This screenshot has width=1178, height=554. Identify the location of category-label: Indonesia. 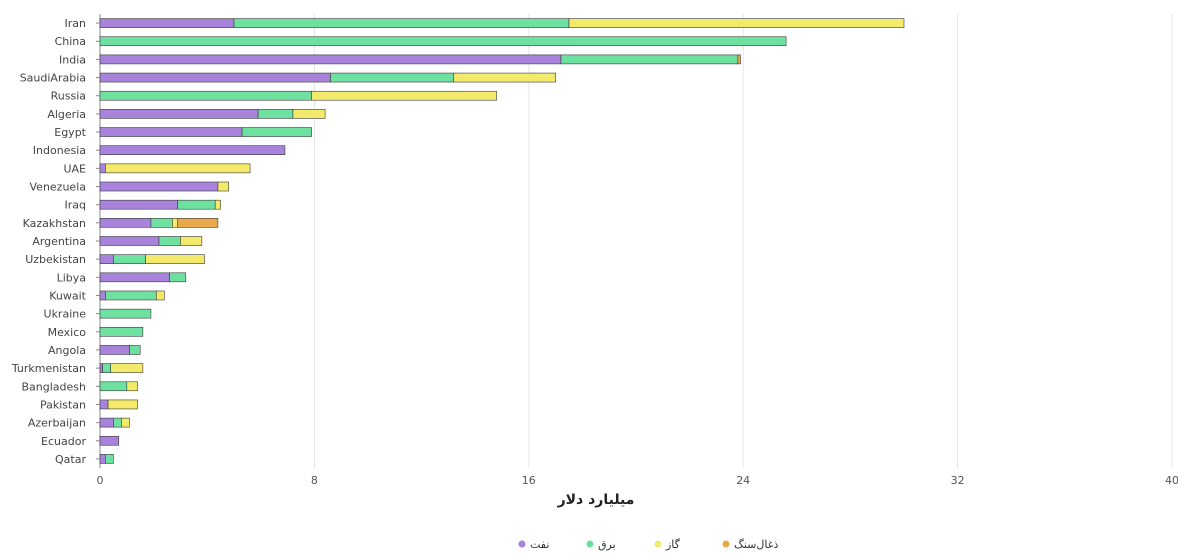
(59, 150).